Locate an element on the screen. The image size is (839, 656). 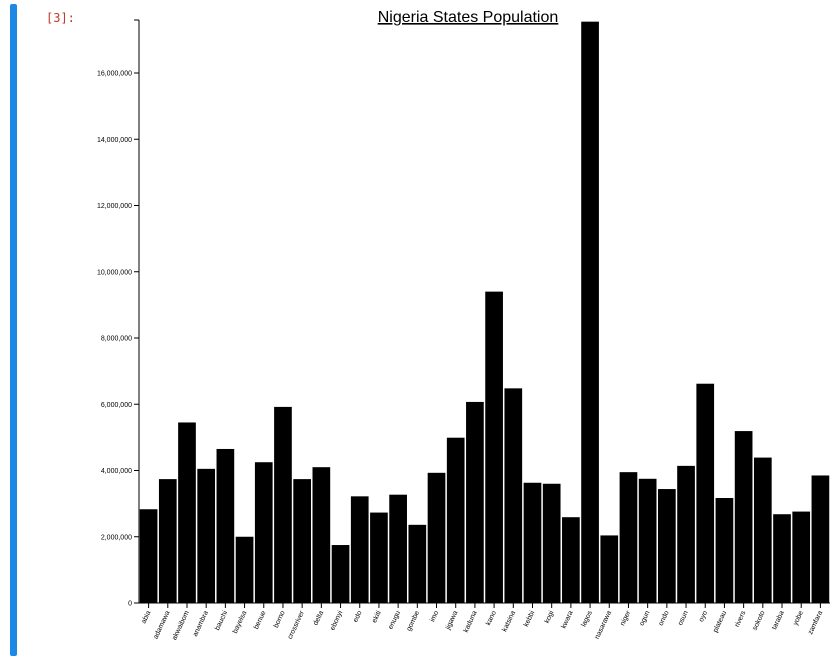
bar-ondo is located at coordinates (667, 546).